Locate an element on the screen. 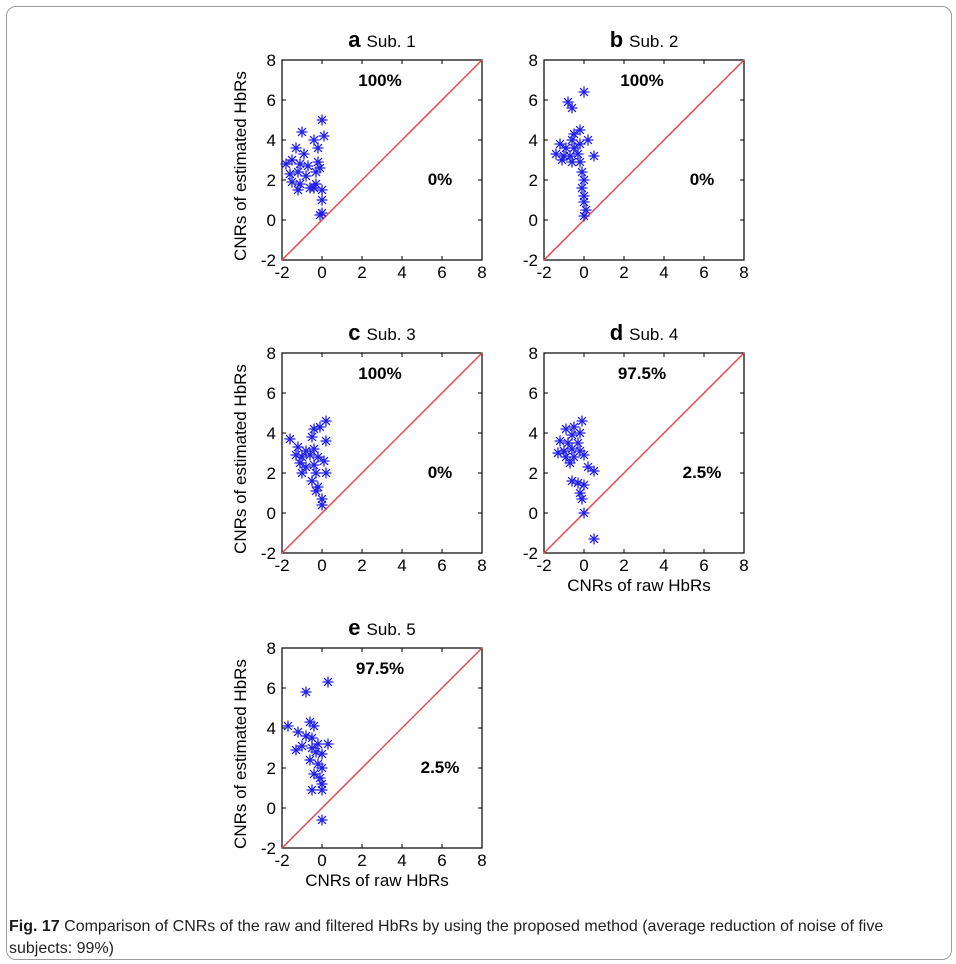 This screenshot has width=956, height=964. panel-letter: a is located at coordinates (354, 39).